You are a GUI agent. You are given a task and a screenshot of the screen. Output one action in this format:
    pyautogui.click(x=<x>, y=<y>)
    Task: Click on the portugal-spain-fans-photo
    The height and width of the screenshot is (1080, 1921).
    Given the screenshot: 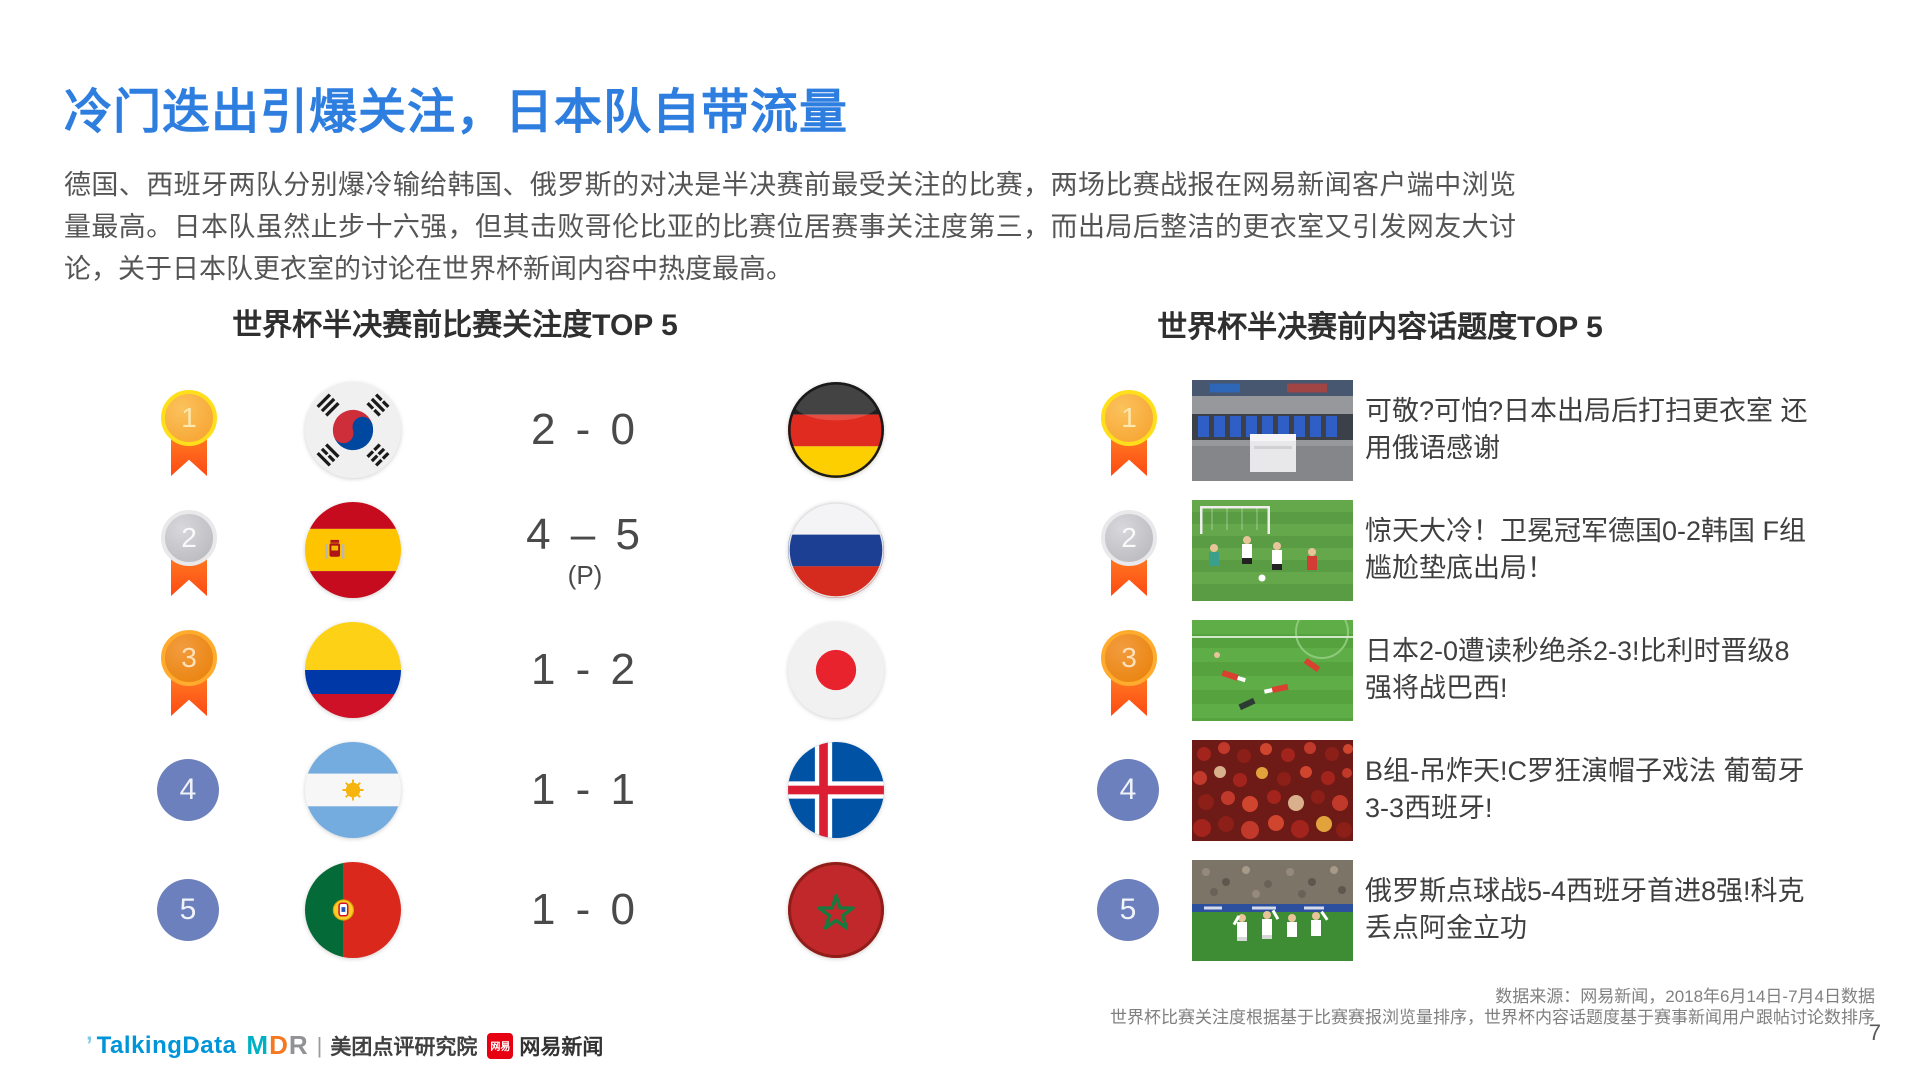 What is the action you would take?
    pyautogui.click(x=1272, y=790)
    